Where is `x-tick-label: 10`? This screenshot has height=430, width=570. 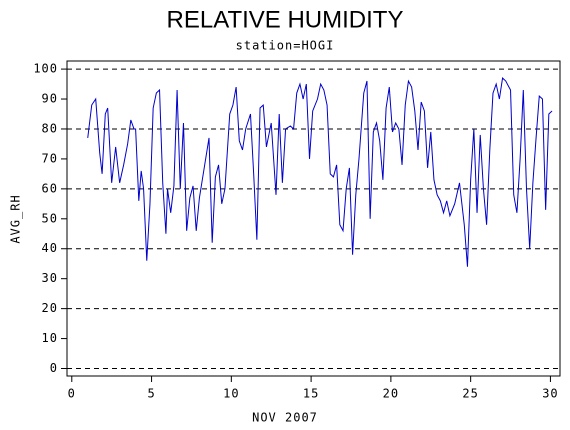
x-tick-label: 10 is located at coordinates (231, 394).